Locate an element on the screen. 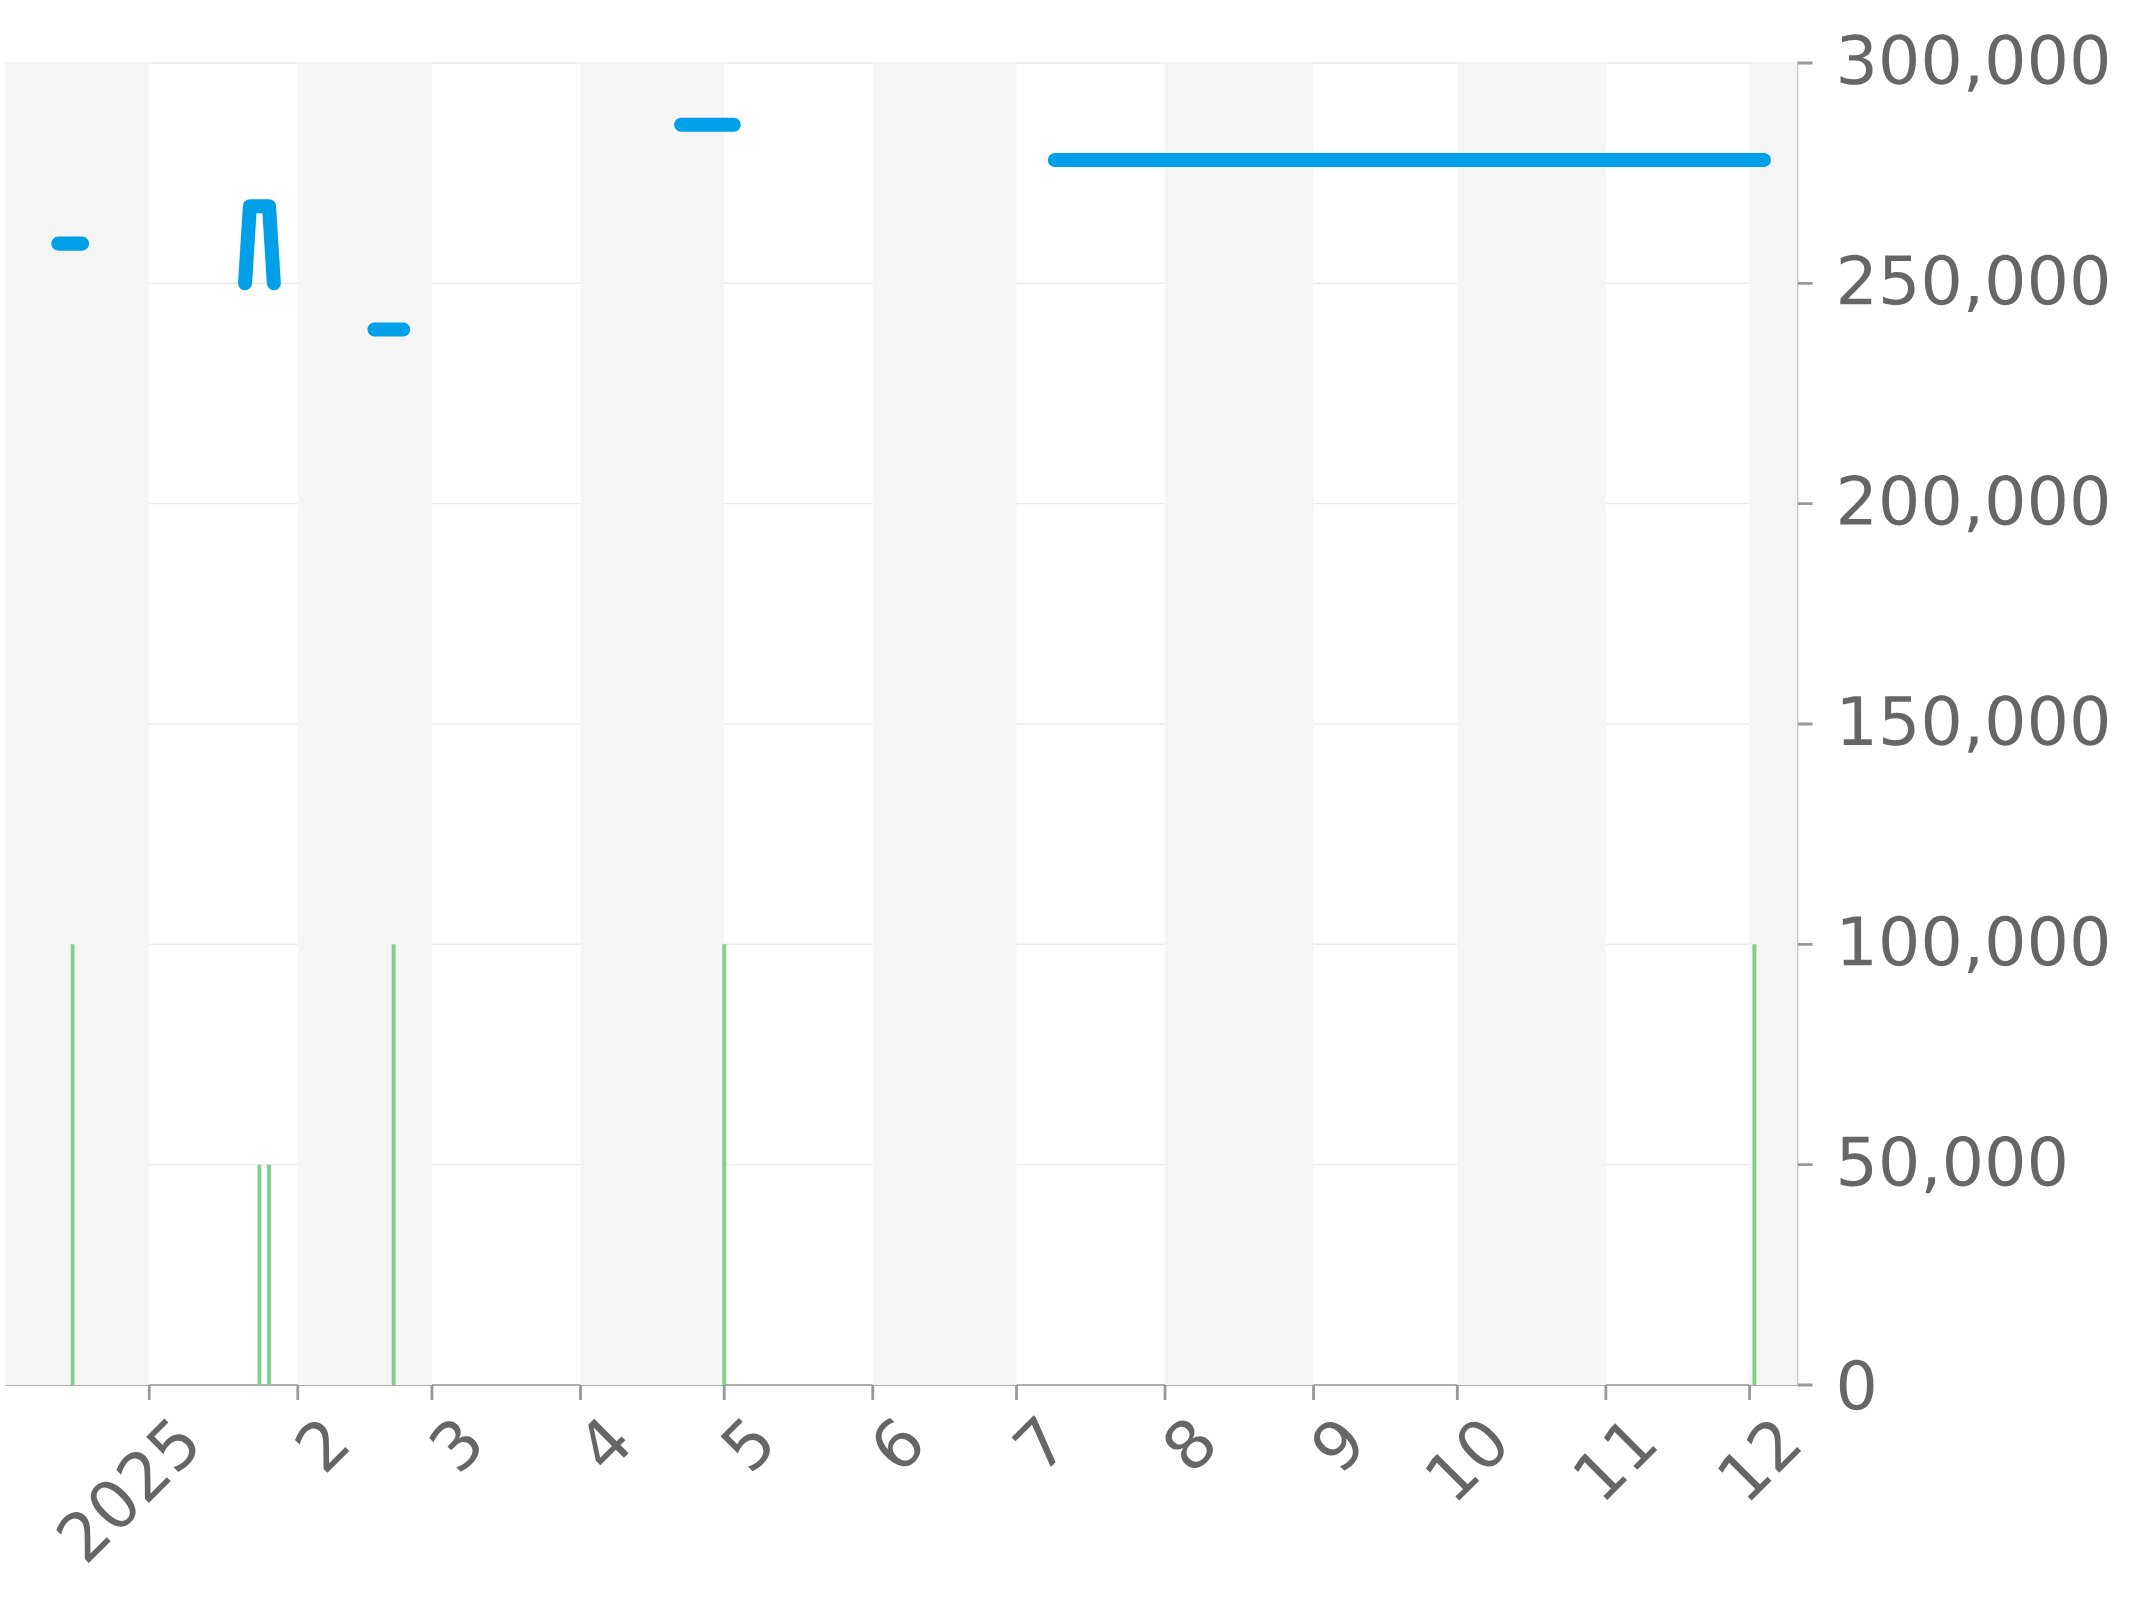  y-tick-label: 250,000 is located at coordinates (1974, 283).